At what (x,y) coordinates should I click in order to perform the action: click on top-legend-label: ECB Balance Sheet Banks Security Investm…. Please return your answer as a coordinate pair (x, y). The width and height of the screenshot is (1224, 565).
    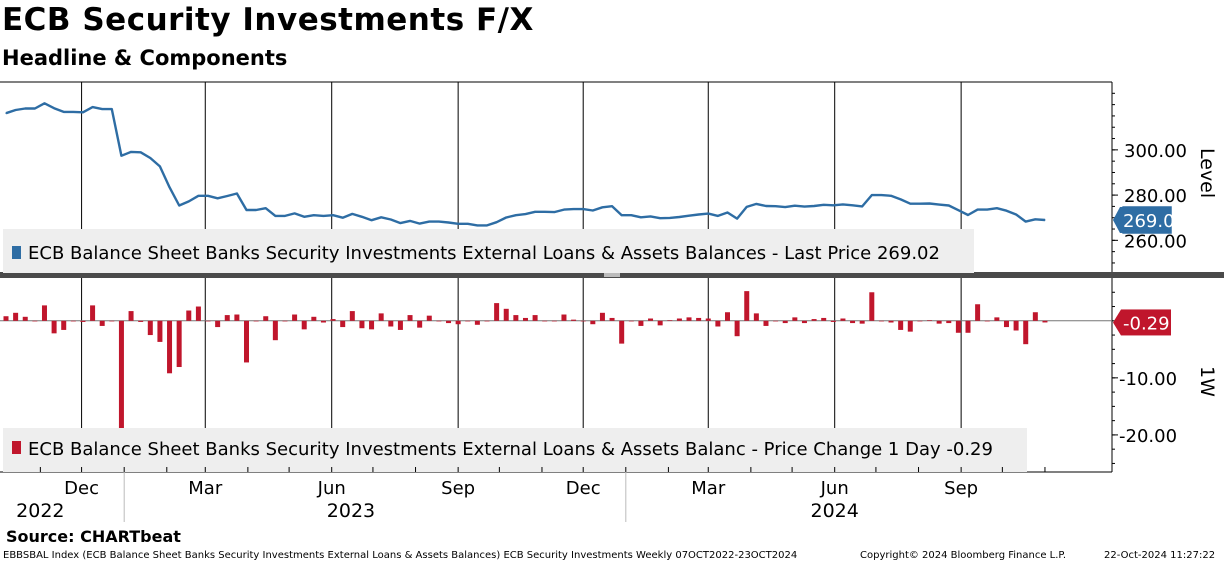
    Looking at the image, I should click on (484, 253).